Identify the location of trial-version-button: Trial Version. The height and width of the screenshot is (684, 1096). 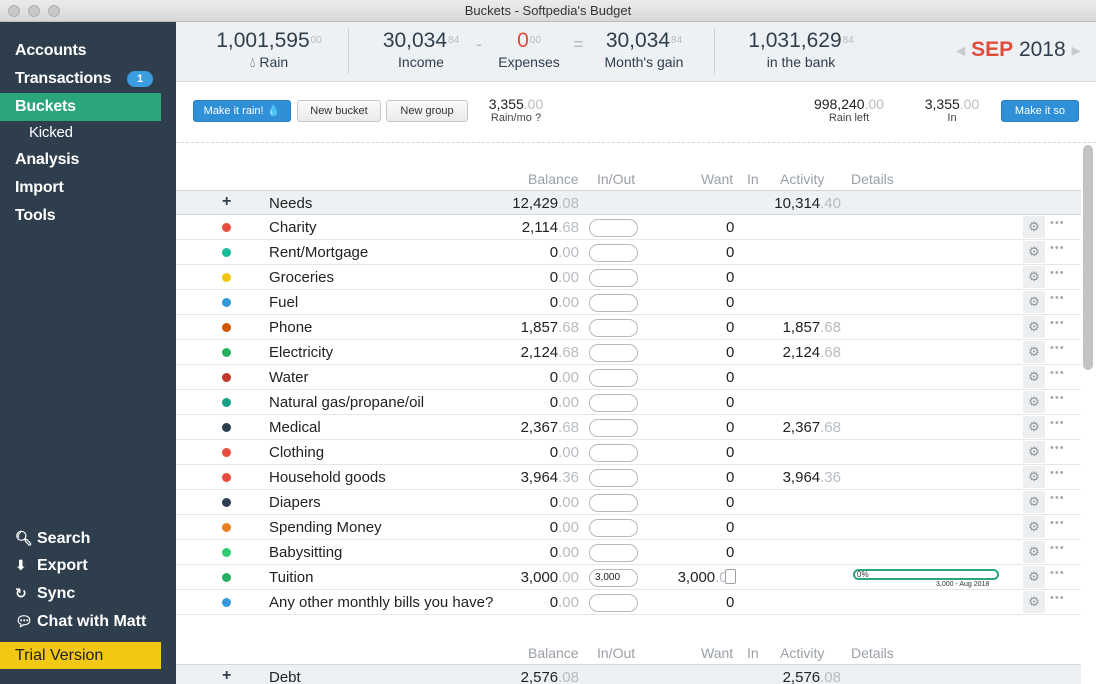
(80, 655).